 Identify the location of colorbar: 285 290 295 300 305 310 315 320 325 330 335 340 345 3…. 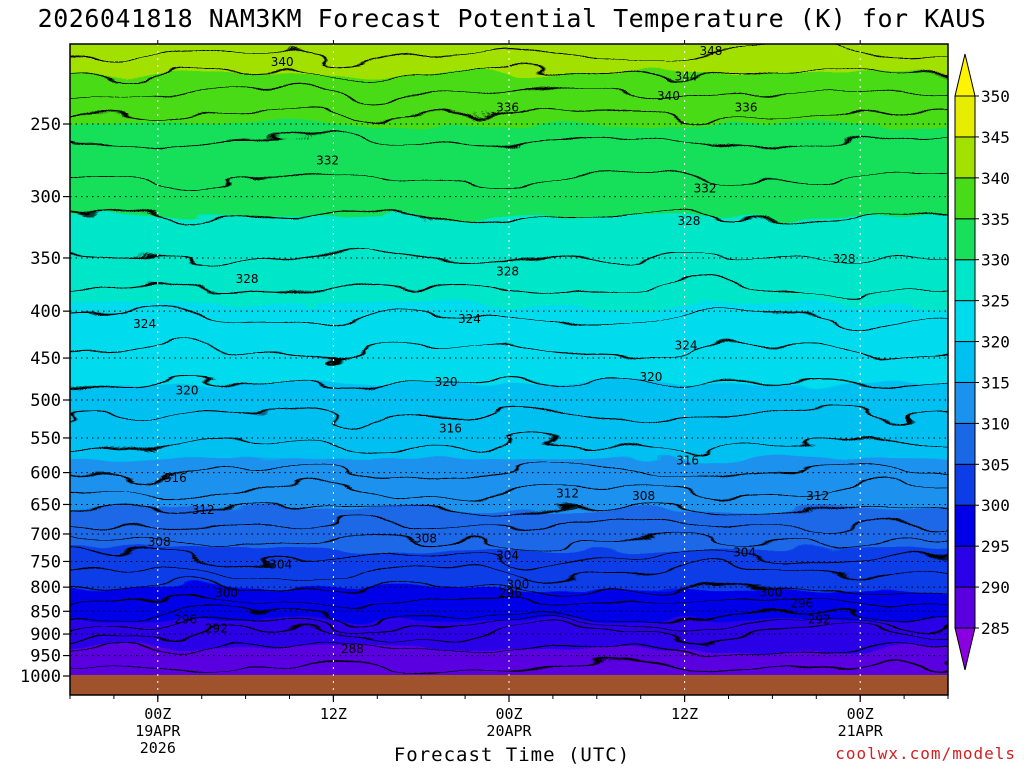
(982, 362).